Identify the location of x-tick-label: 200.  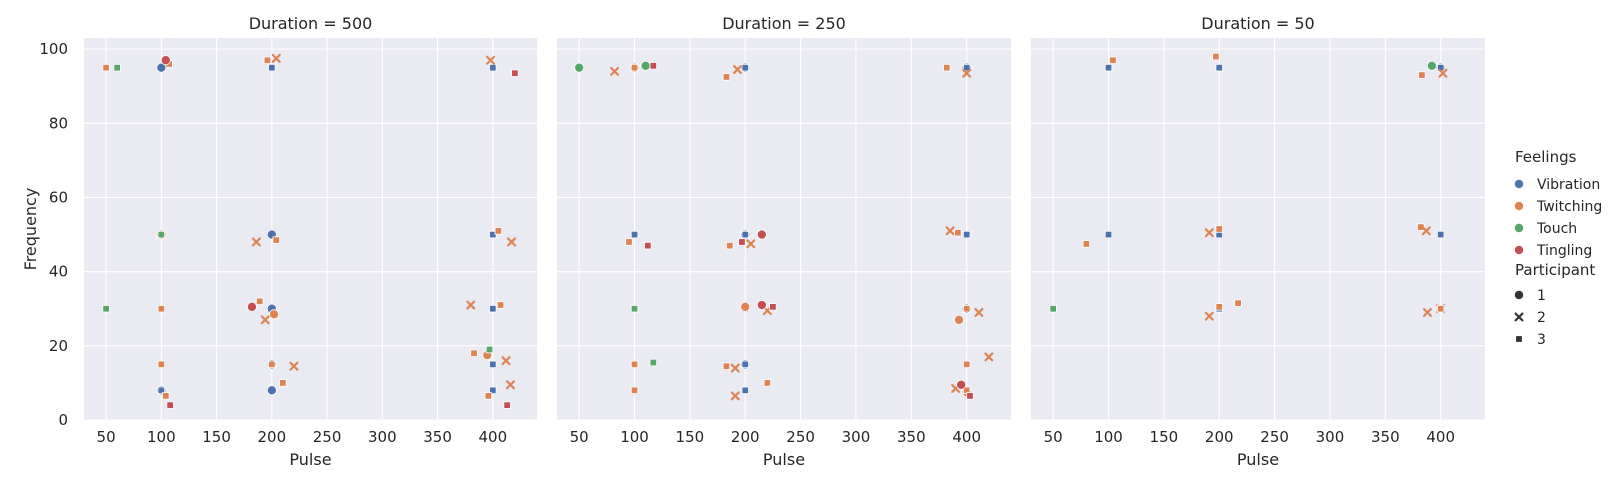
(272, 437).